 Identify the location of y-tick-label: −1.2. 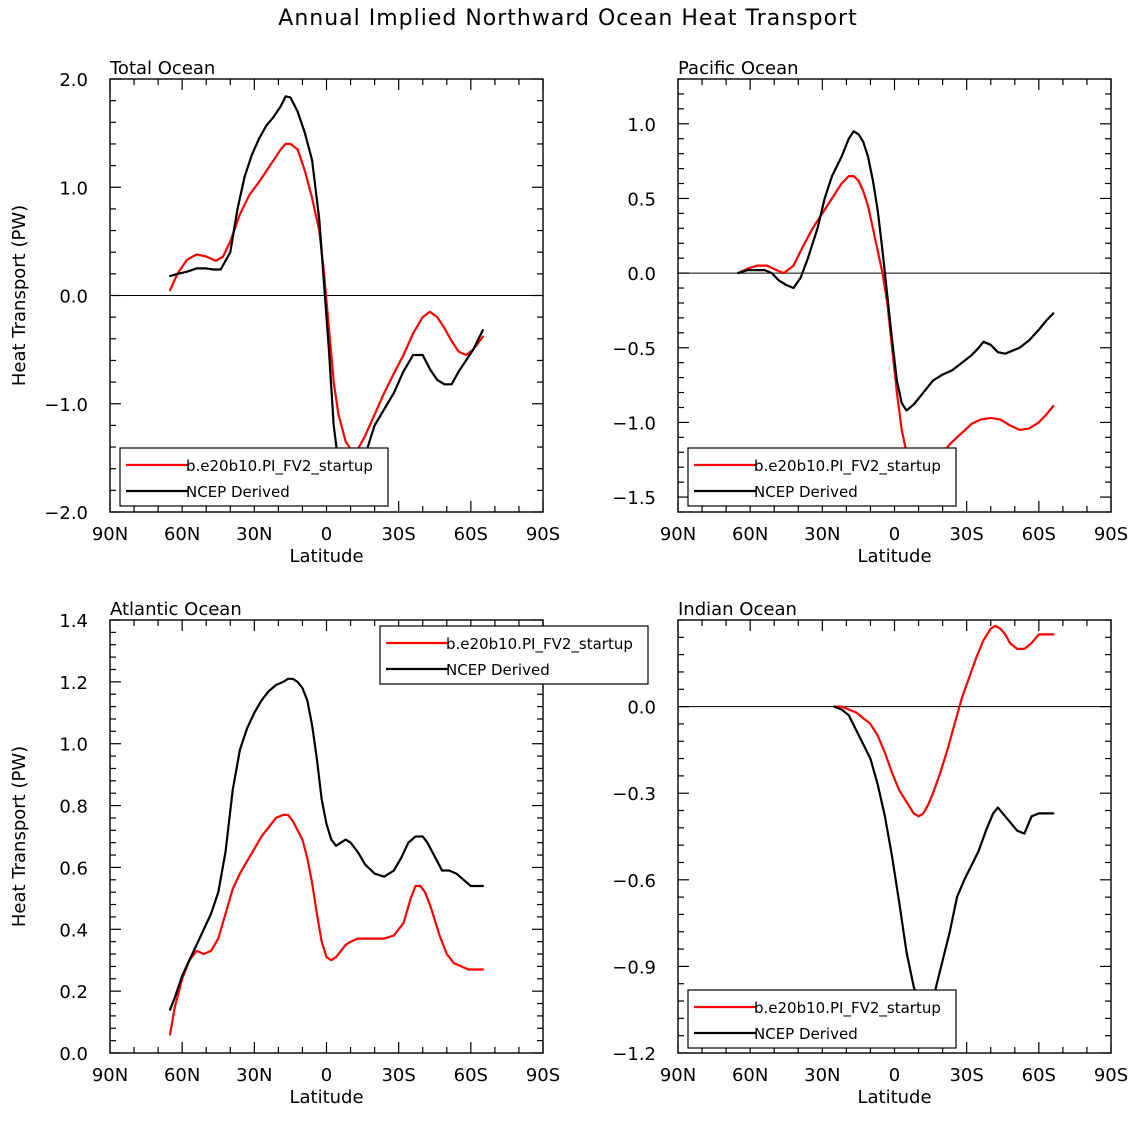
(634, 1054).